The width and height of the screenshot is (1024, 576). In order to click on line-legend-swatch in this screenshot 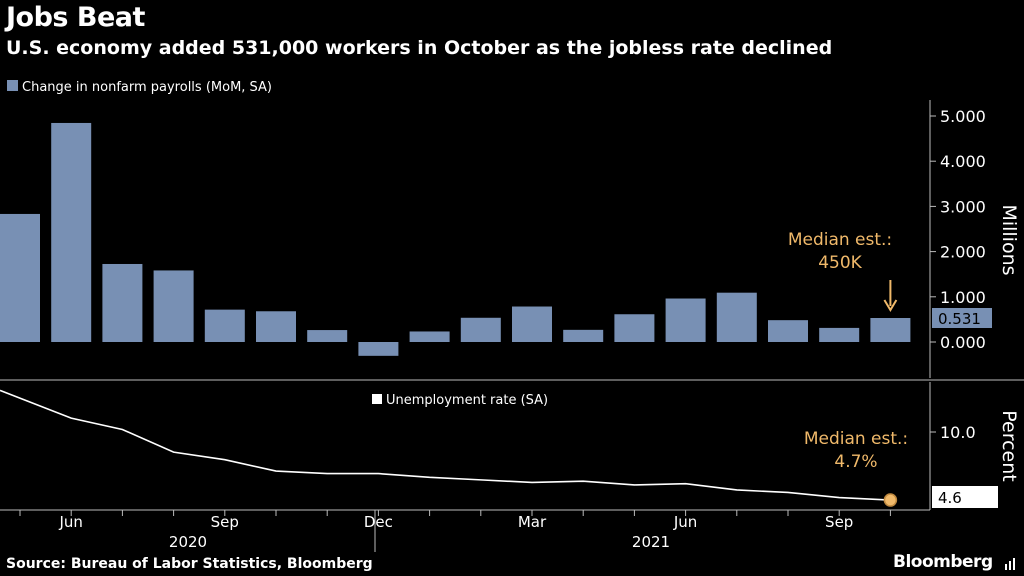, I will do `click(377, 399)`.